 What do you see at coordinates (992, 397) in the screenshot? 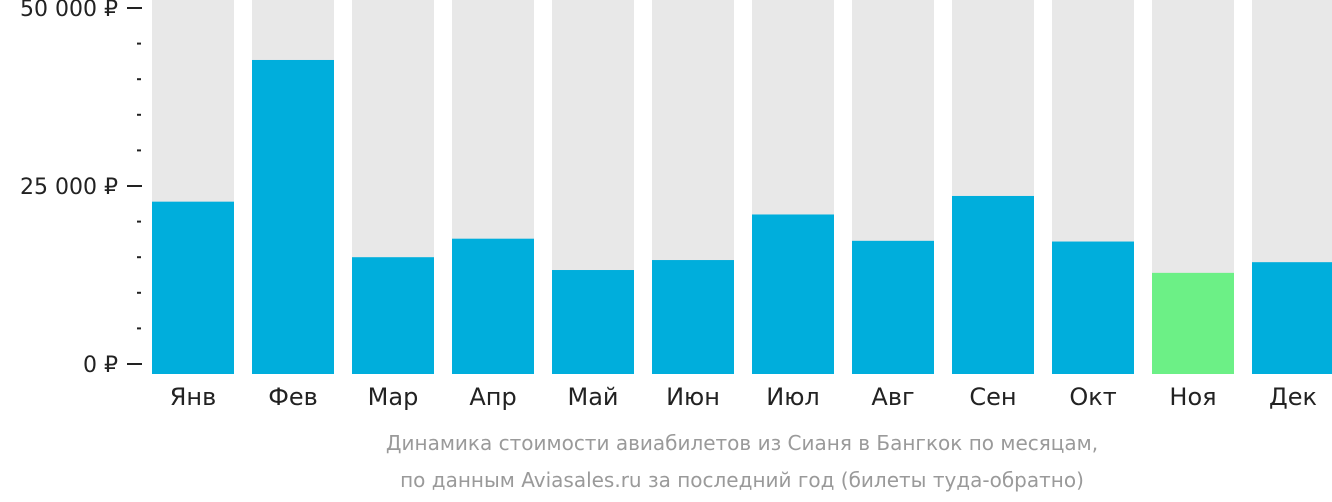
I see `x-tick-label: Сен` at bounding box center [992, 397].